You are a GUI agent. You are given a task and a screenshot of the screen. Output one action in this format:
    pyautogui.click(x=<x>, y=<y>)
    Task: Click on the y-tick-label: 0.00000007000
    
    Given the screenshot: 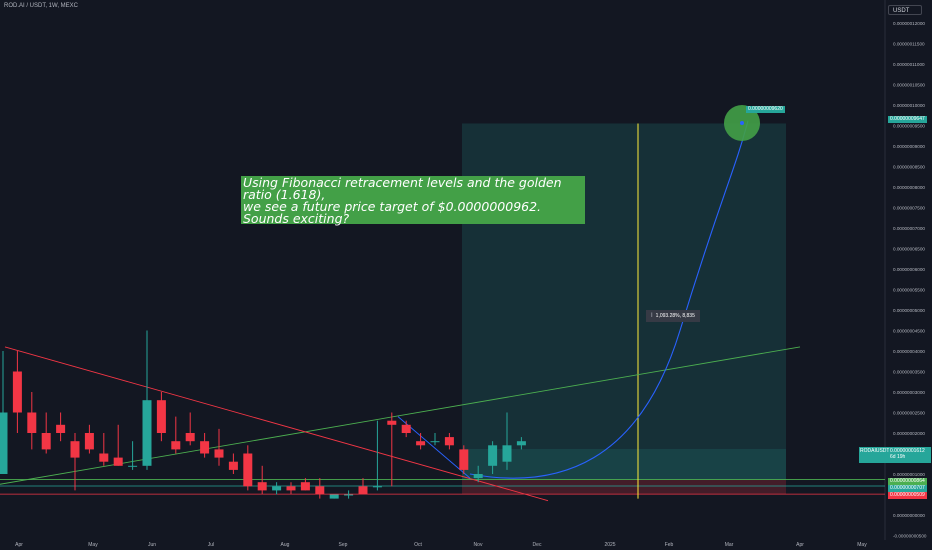 What is the action you would take?
    pyautogui.click(x=909, y=228)
    